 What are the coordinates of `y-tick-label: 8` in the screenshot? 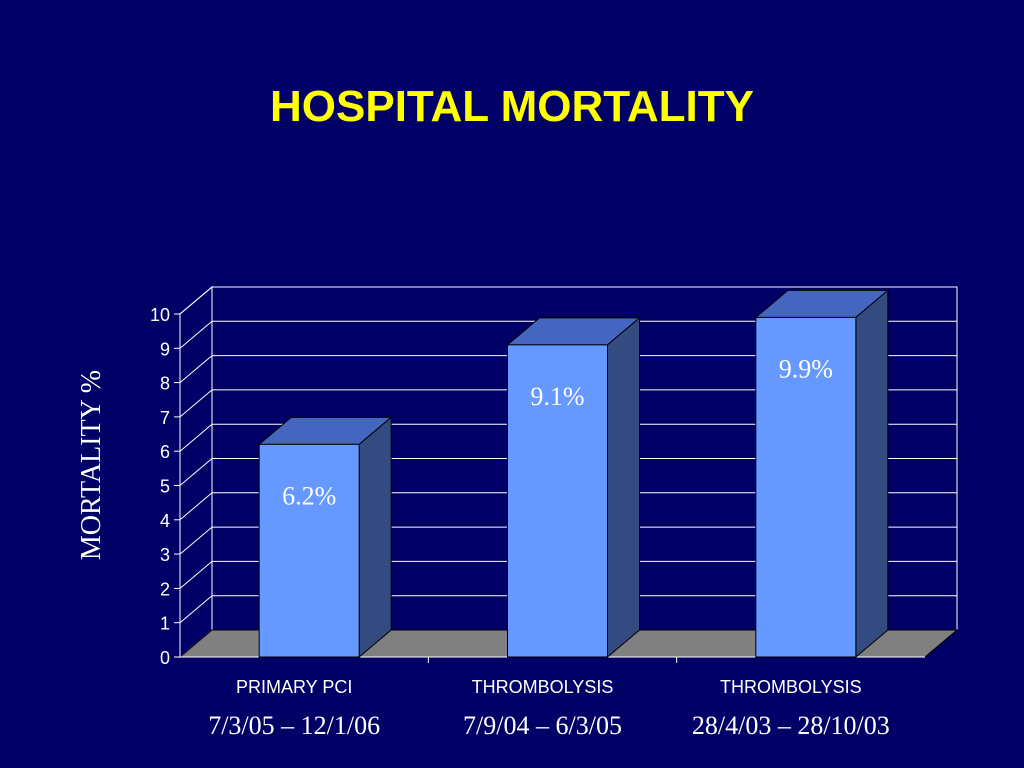 It's located at (165, 384).